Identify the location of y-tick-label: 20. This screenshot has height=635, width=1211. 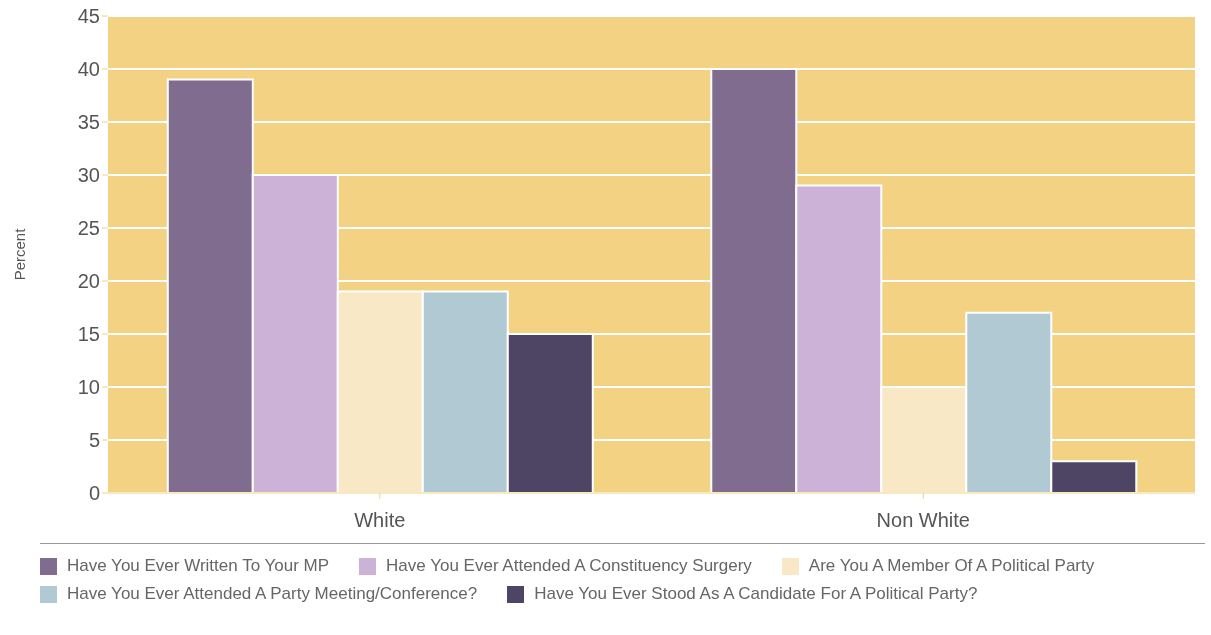
(88, 281).